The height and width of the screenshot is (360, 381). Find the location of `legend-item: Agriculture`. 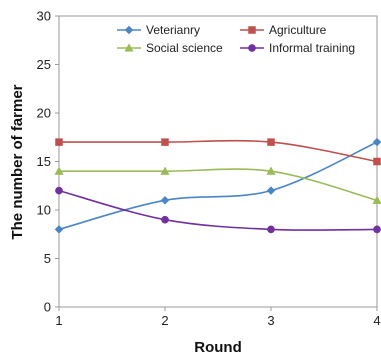

legend-item: Agriculture is located at coordinates (283, 30).